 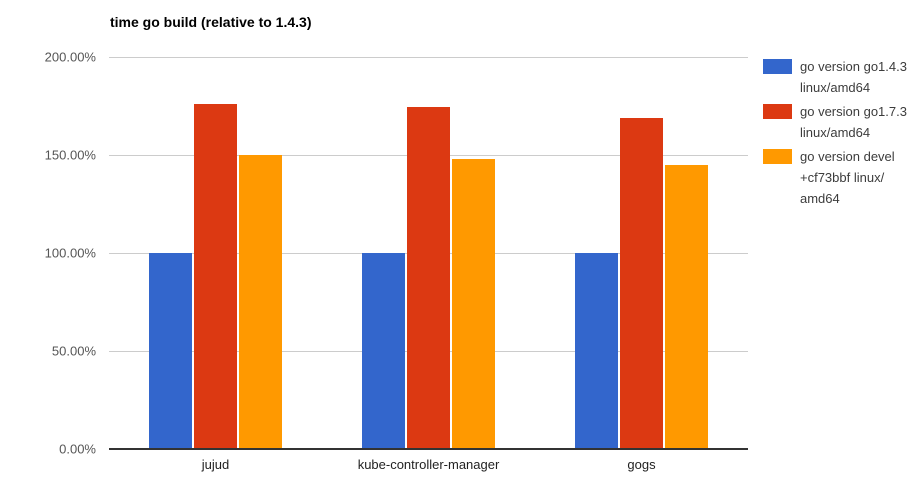 I want to click on legend-label: go version go1.4.3 linux/amd64, so click(x=853, y=77).